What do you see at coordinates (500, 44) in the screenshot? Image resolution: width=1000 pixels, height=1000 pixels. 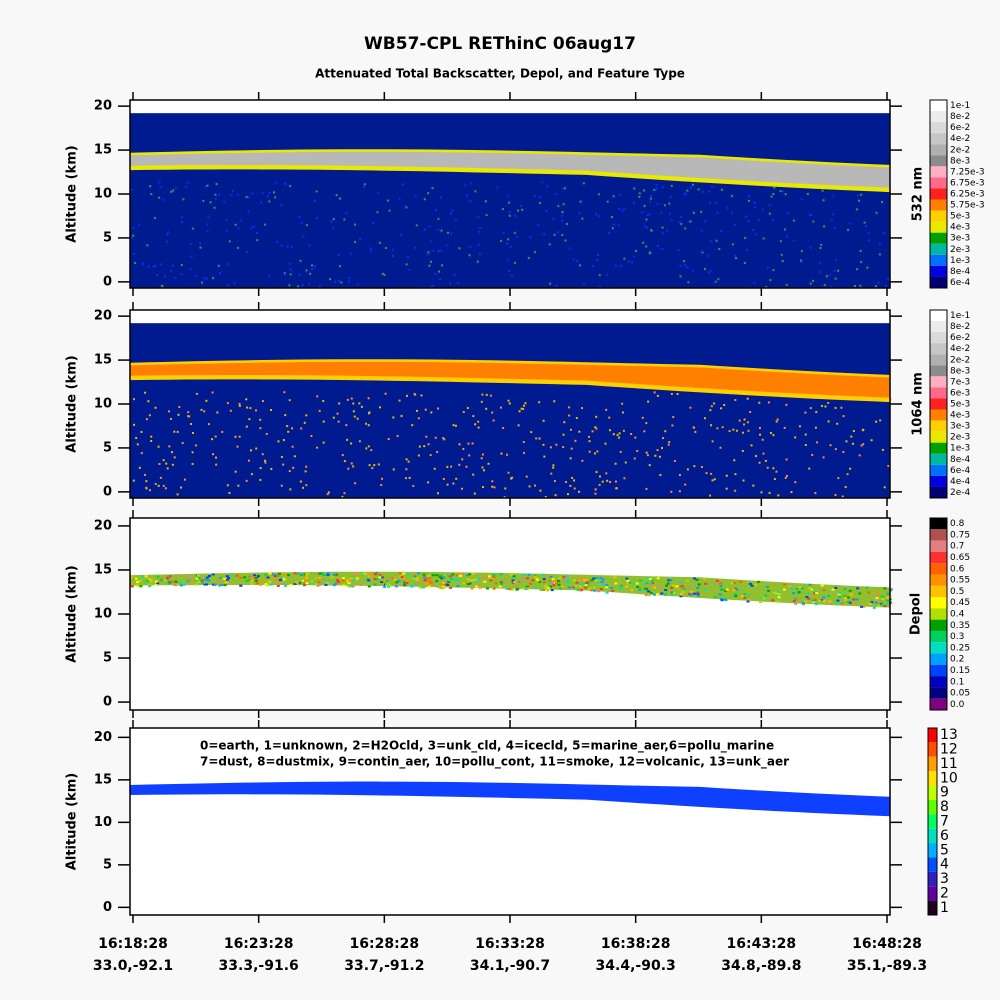 I see `chart-title: WB57-CPL REThinC 06aug17` at bounding box center [500, 44].